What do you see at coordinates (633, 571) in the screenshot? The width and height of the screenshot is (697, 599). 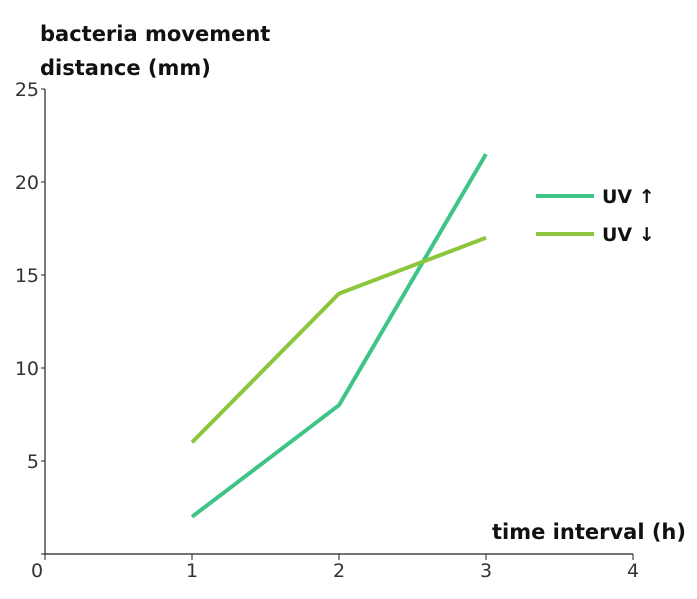 I see `x-tick-label: 4` at bounding box center [633, 571].